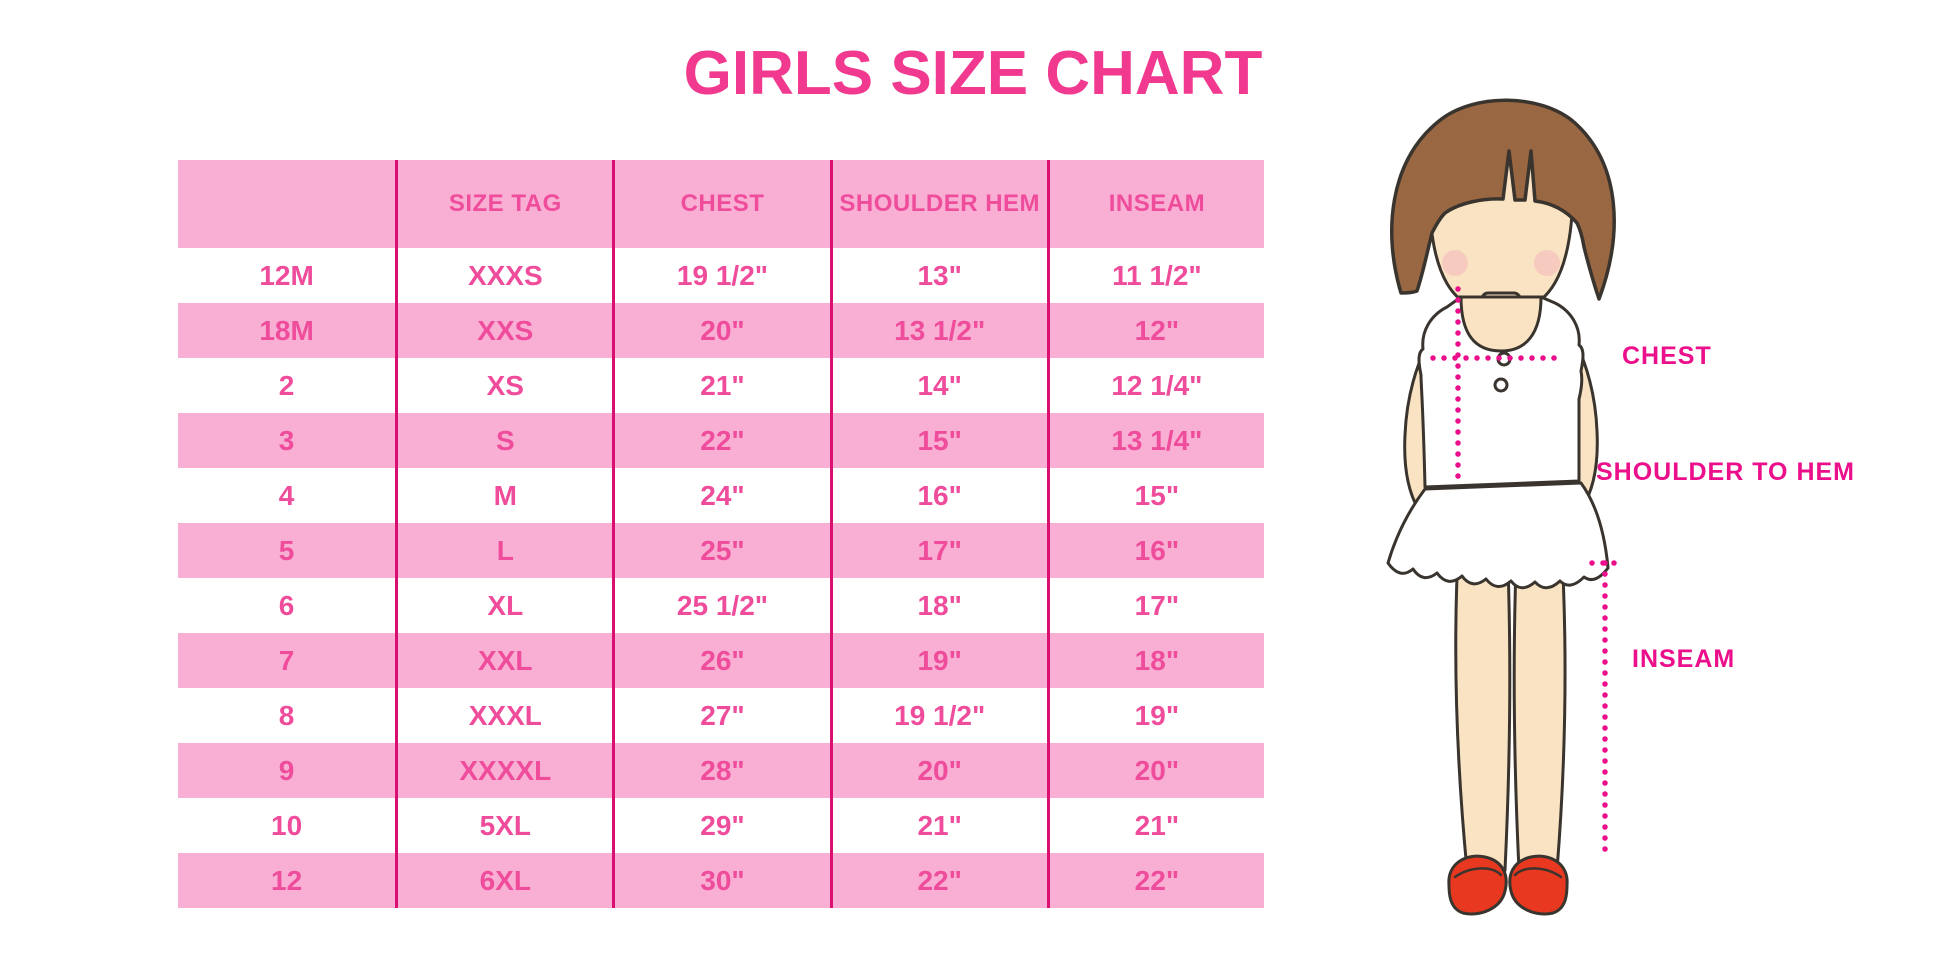 The height and width of the screenshot is (973, 1946). Describe the element at coordinates (938, 330) in the screenshot. I see `table-cell: 13 1/2"` at that location.